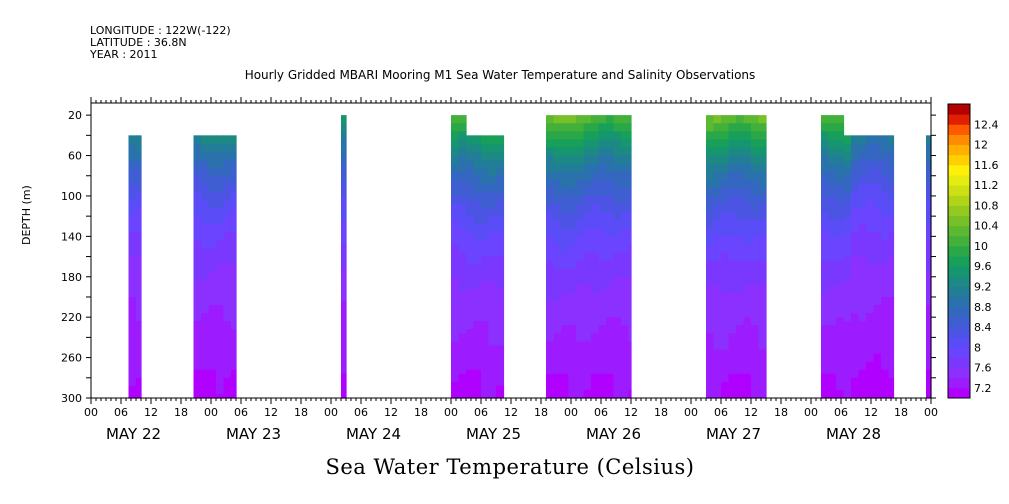  What do you see at coordinates (841, 412) in the screenshot?
I see `x-tick-label: 06` at bounding box center [841, 412].